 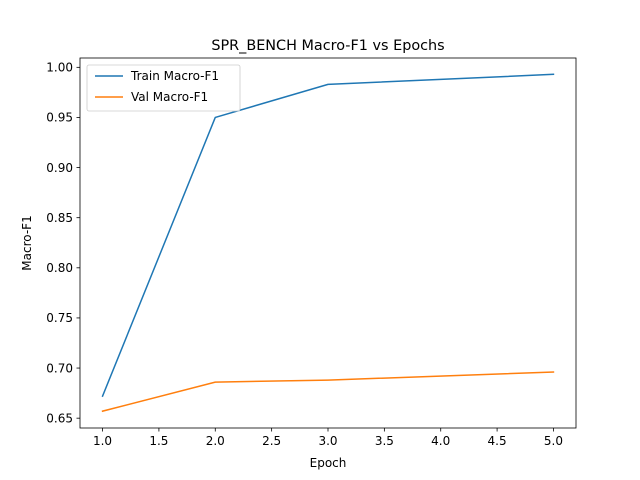 I want to click on legend-box, so click(x=163, y=88).